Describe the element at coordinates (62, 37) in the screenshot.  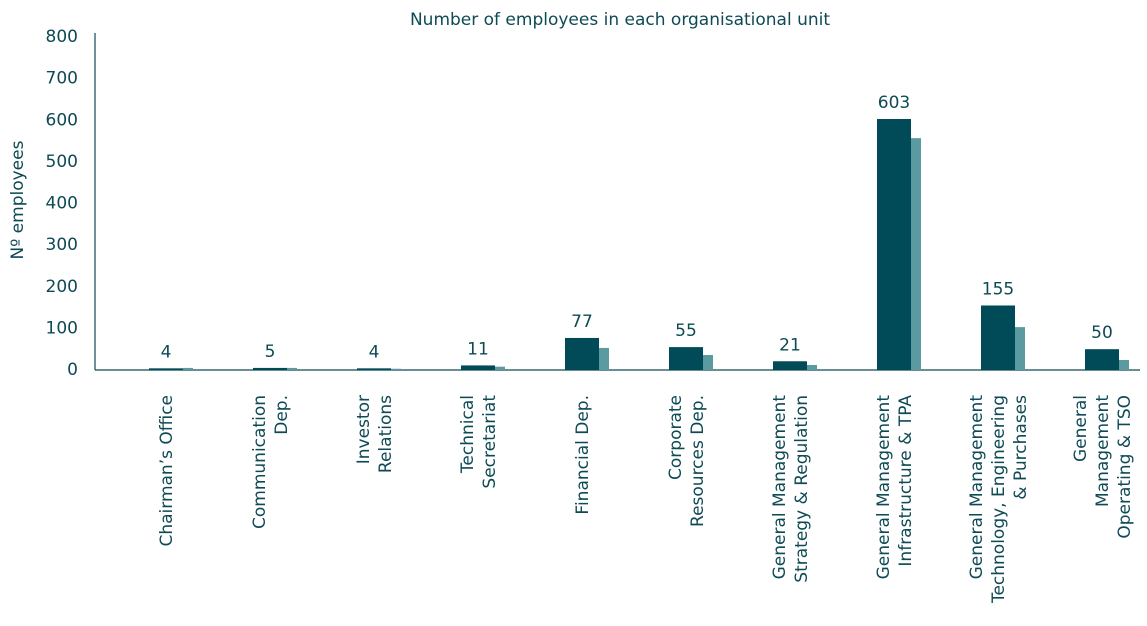
I see `y-tick-label: 800` at that location.